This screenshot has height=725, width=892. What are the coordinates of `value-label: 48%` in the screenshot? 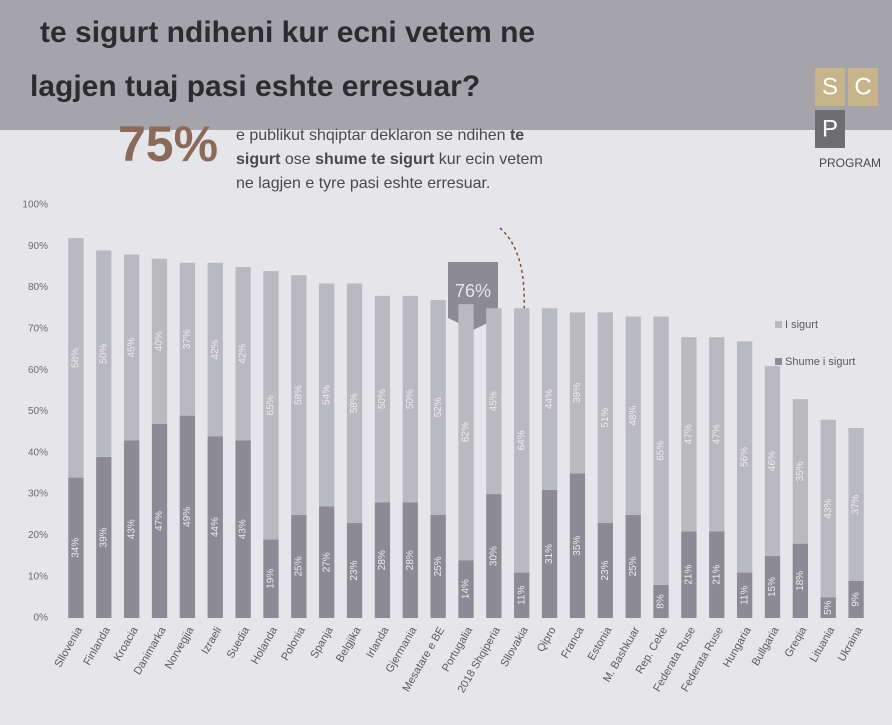 It's located at (633, 416).